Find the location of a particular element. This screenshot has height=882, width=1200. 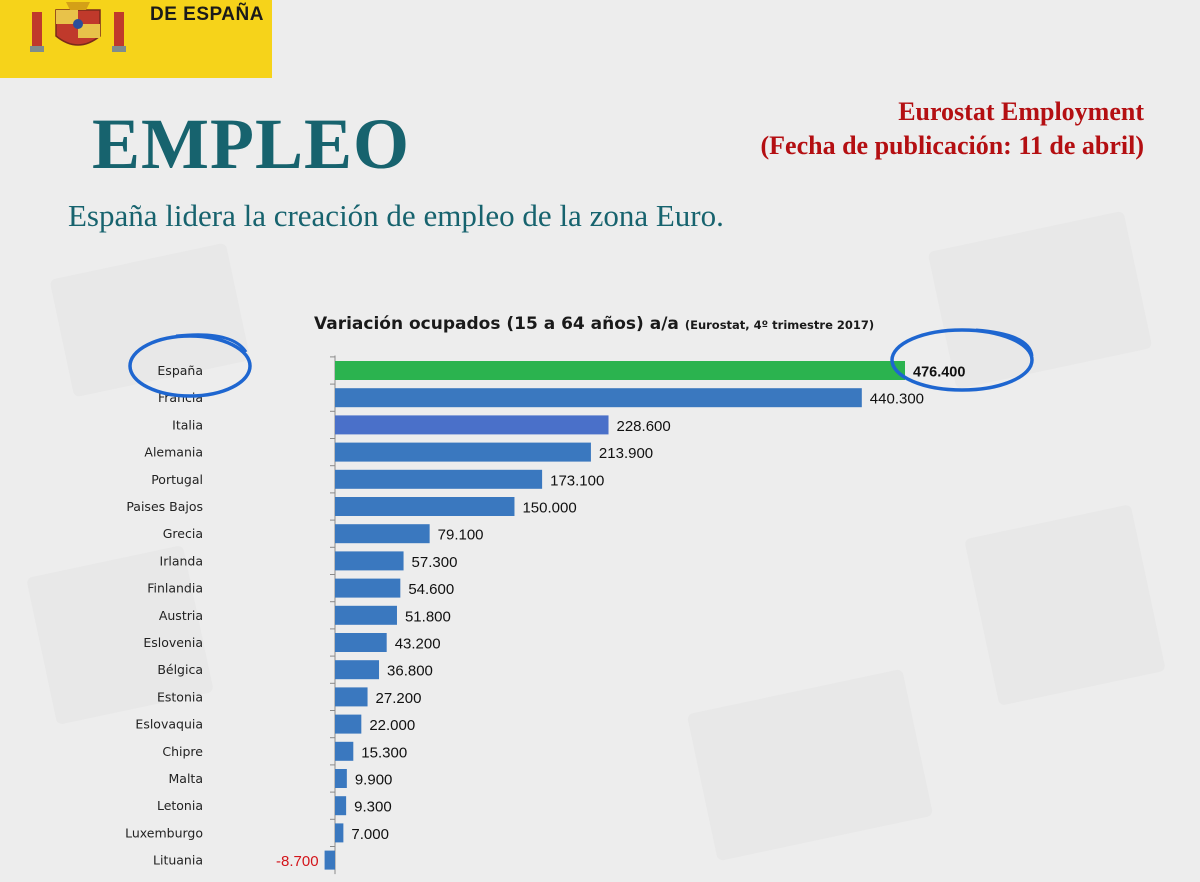

data-label: 440.300 is located at coordinates (897, 399).